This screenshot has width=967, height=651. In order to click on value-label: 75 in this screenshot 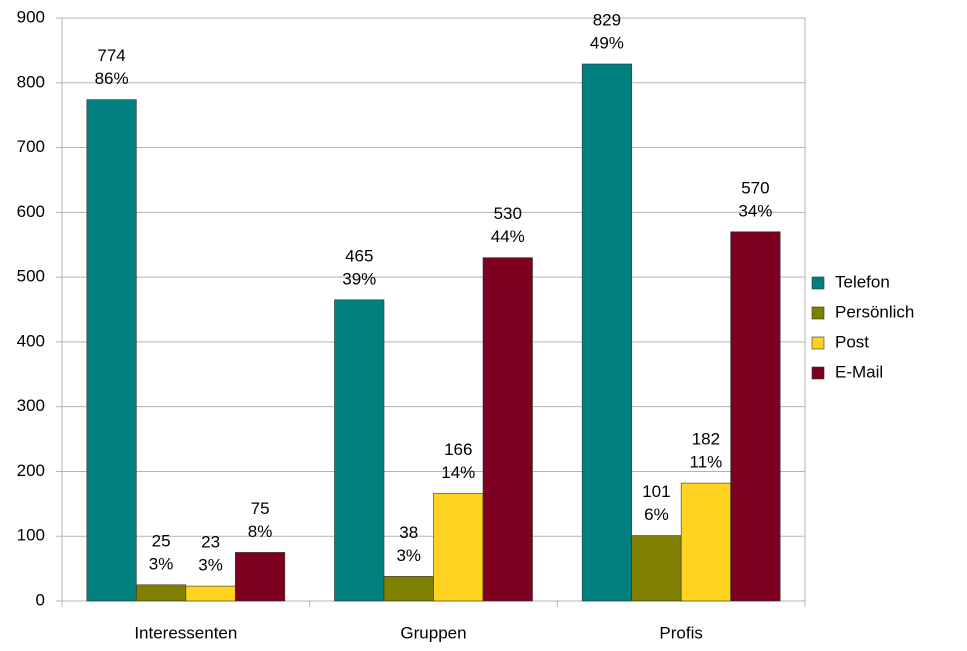, I will do `click(260, 508)`.